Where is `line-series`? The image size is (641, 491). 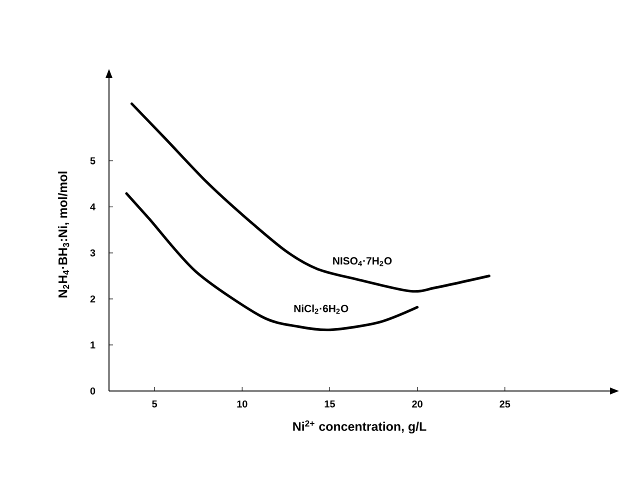
line-series is located at coordinates (272, 262).